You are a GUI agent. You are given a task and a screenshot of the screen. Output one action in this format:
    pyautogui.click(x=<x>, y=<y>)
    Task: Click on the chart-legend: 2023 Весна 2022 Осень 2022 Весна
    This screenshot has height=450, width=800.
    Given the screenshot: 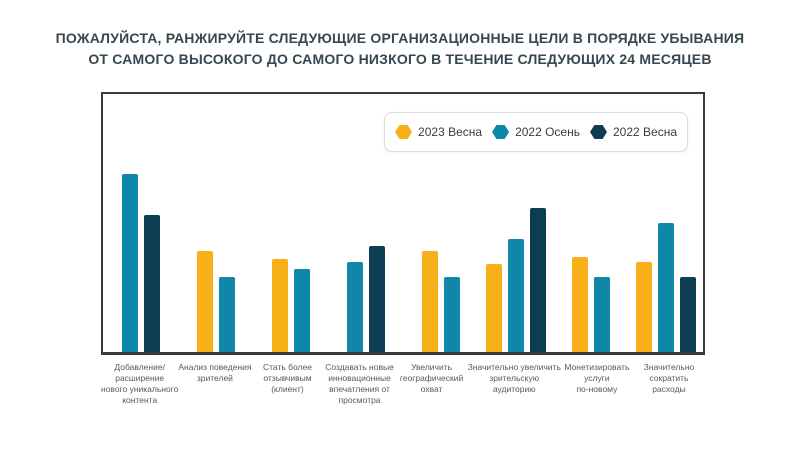 What is the action you would take?
    pyautogui.click(x=536, y=132)
    